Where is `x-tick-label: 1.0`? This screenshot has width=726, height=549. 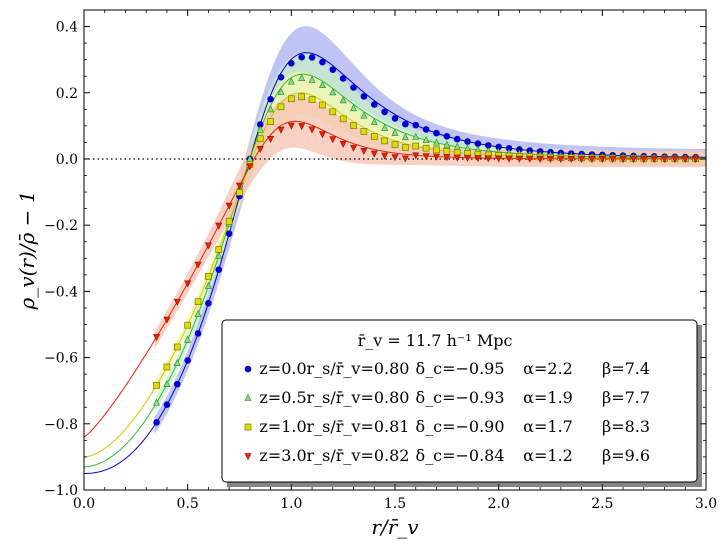 x-tick-label: 1.0 is located at coordinates (291, 504).